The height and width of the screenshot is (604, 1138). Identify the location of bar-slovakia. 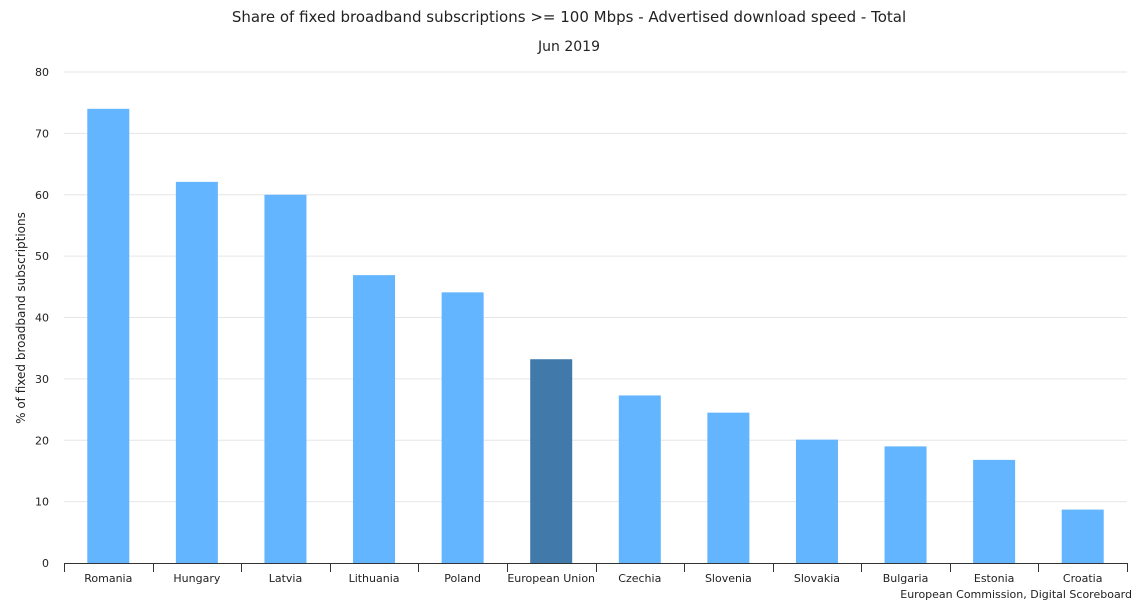
(816, 501).